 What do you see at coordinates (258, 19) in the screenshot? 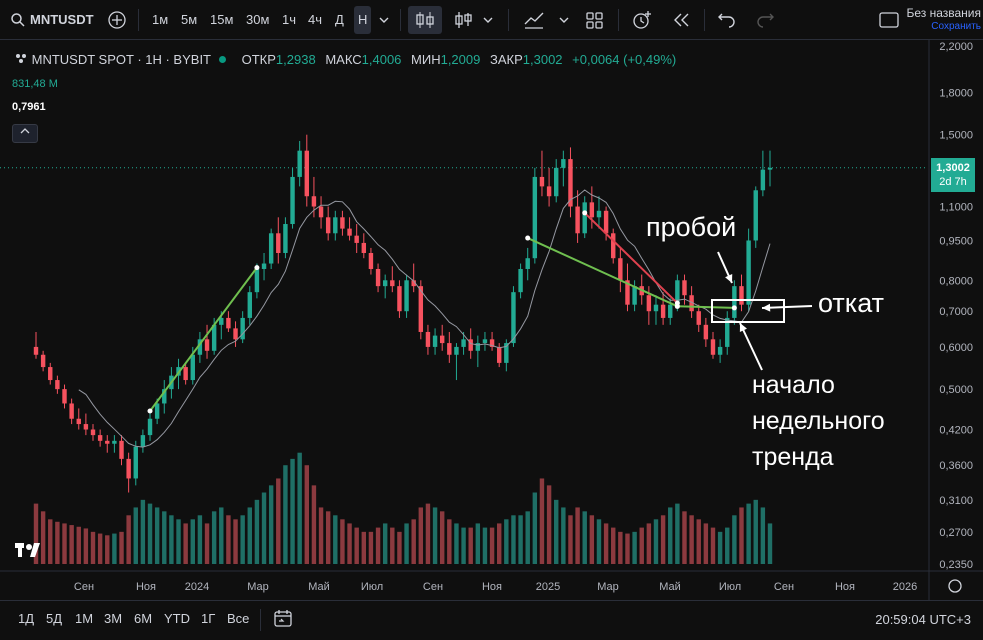
I see `timeframe-30m: 30м` at bounding box center [258, 19].